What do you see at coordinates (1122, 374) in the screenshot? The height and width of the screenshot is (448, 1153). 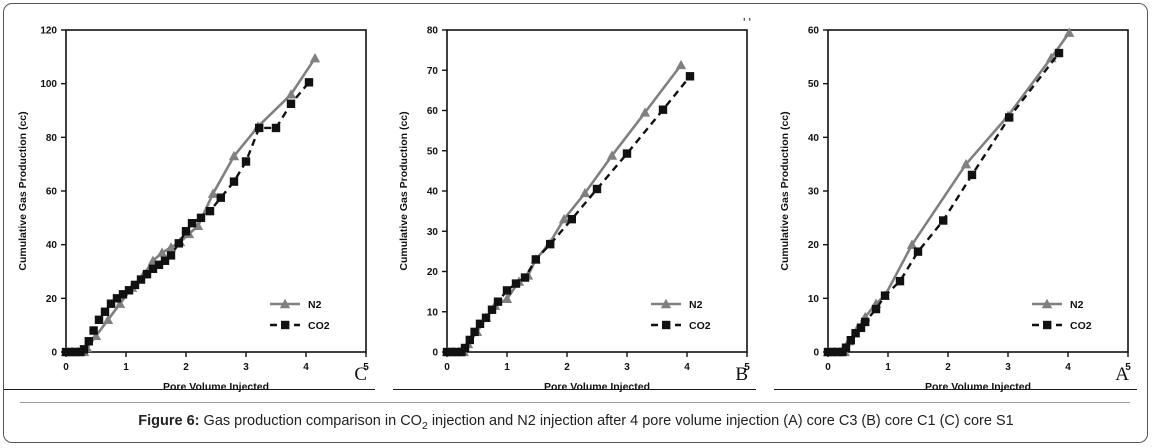 I see `panel-letter-a: A` at bounding box center [1122, 374].